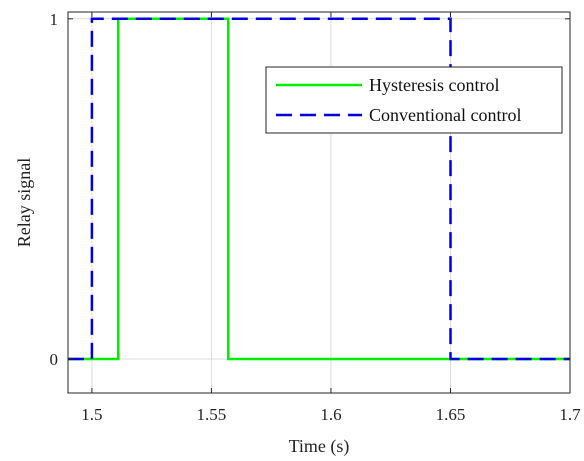  Describe the element at coordinates (24, 202) in the screenshot. I see `y-axis-label: Relay signal` at that location.